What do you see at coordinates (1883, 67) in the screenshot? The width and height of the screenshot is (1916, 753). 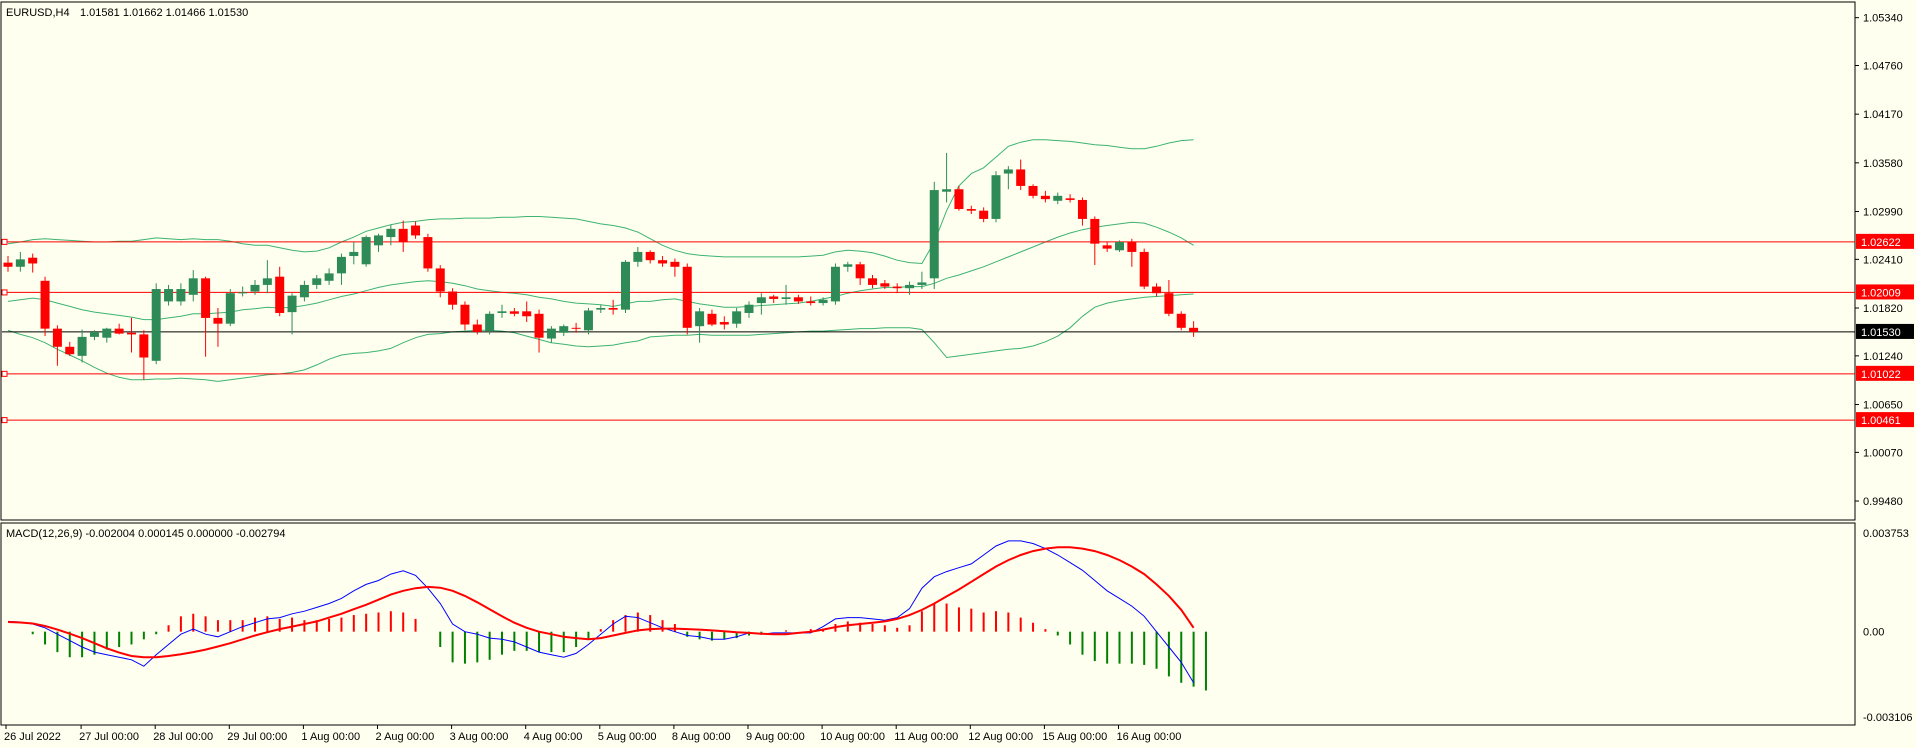 I see `price-tick-label: 1.04760` at bounding box center [1883, 67].